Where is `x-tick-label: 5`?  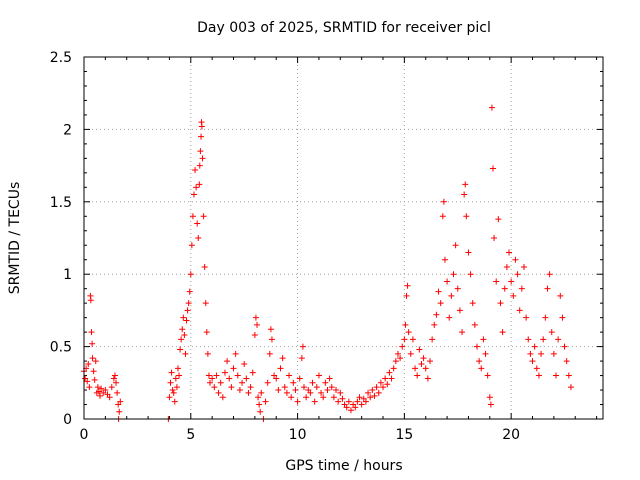
x-tick-label: 5 is located at coordinates (190, 435).